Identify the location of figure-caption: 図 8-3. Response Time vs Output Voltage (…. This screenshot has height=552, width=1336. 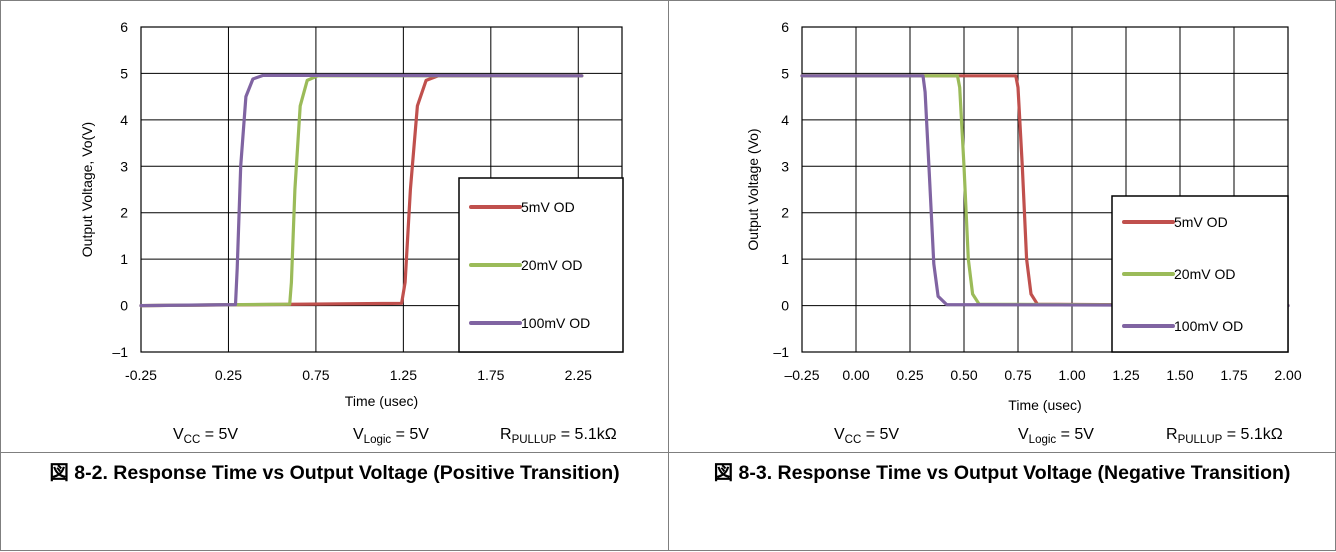
(1002, 473).